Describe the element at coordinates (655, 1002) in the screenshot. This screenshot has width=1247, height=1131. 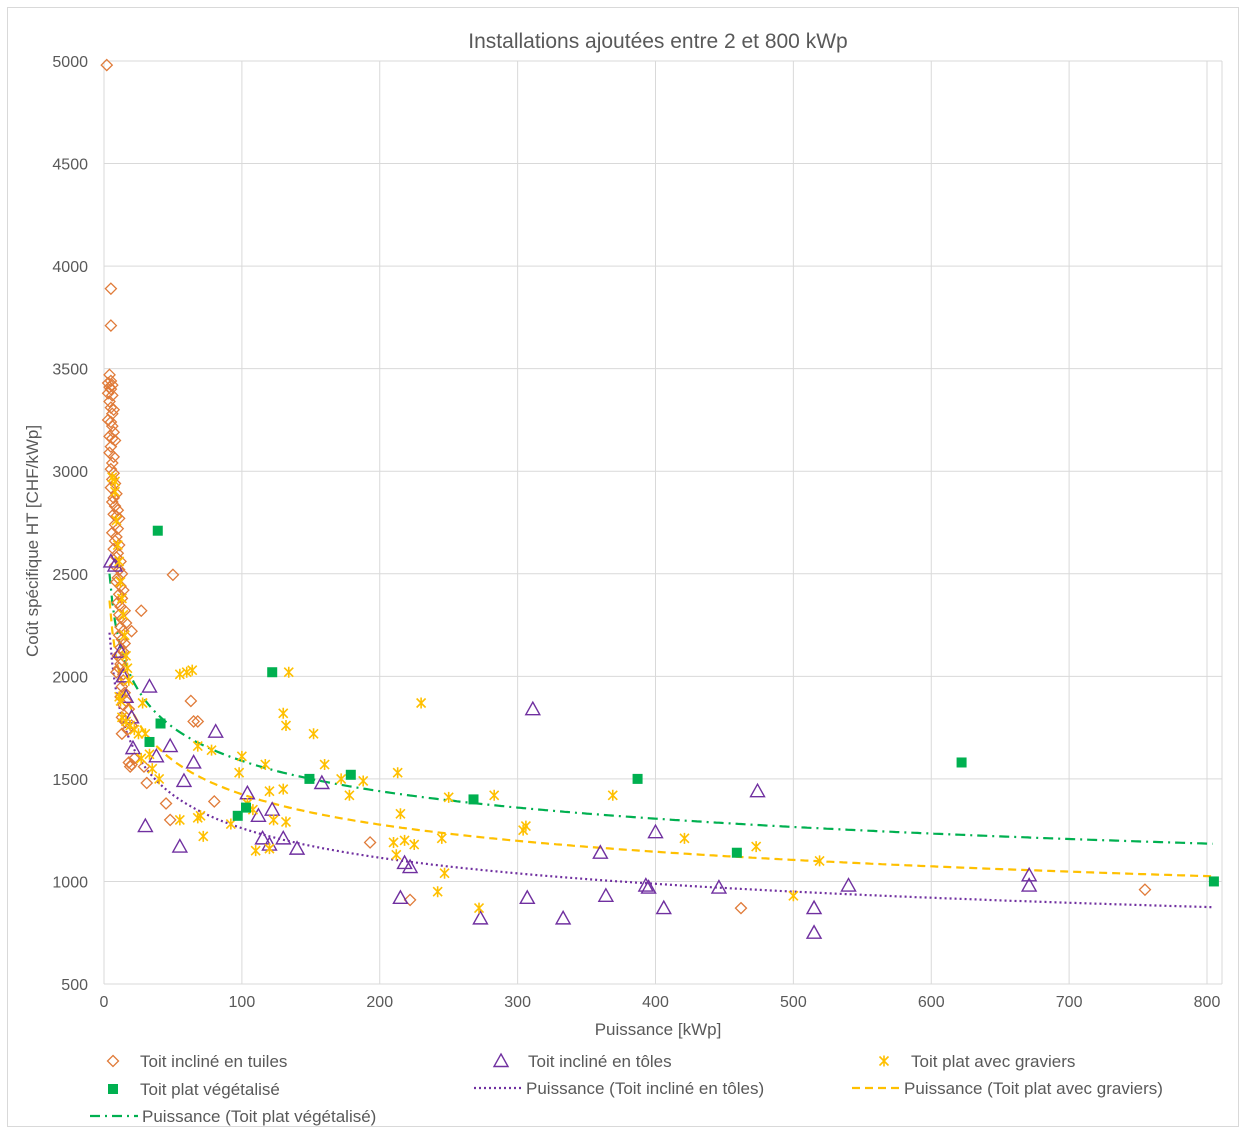
I see `x-tick-label: 400` at that location.